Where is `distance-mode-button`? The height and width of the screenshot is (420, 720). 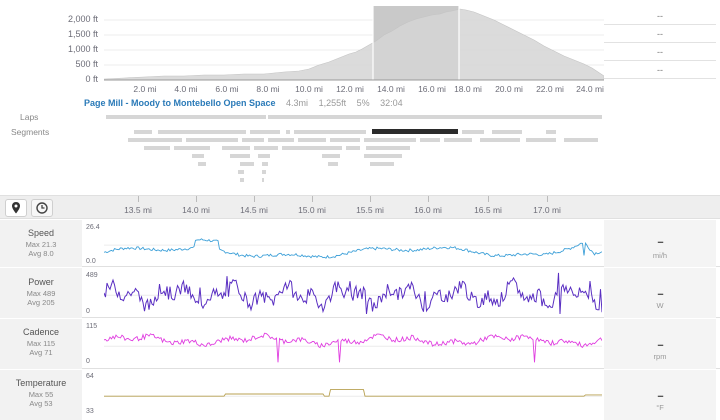
distance-mode-button is located at coordinates (16, 208).